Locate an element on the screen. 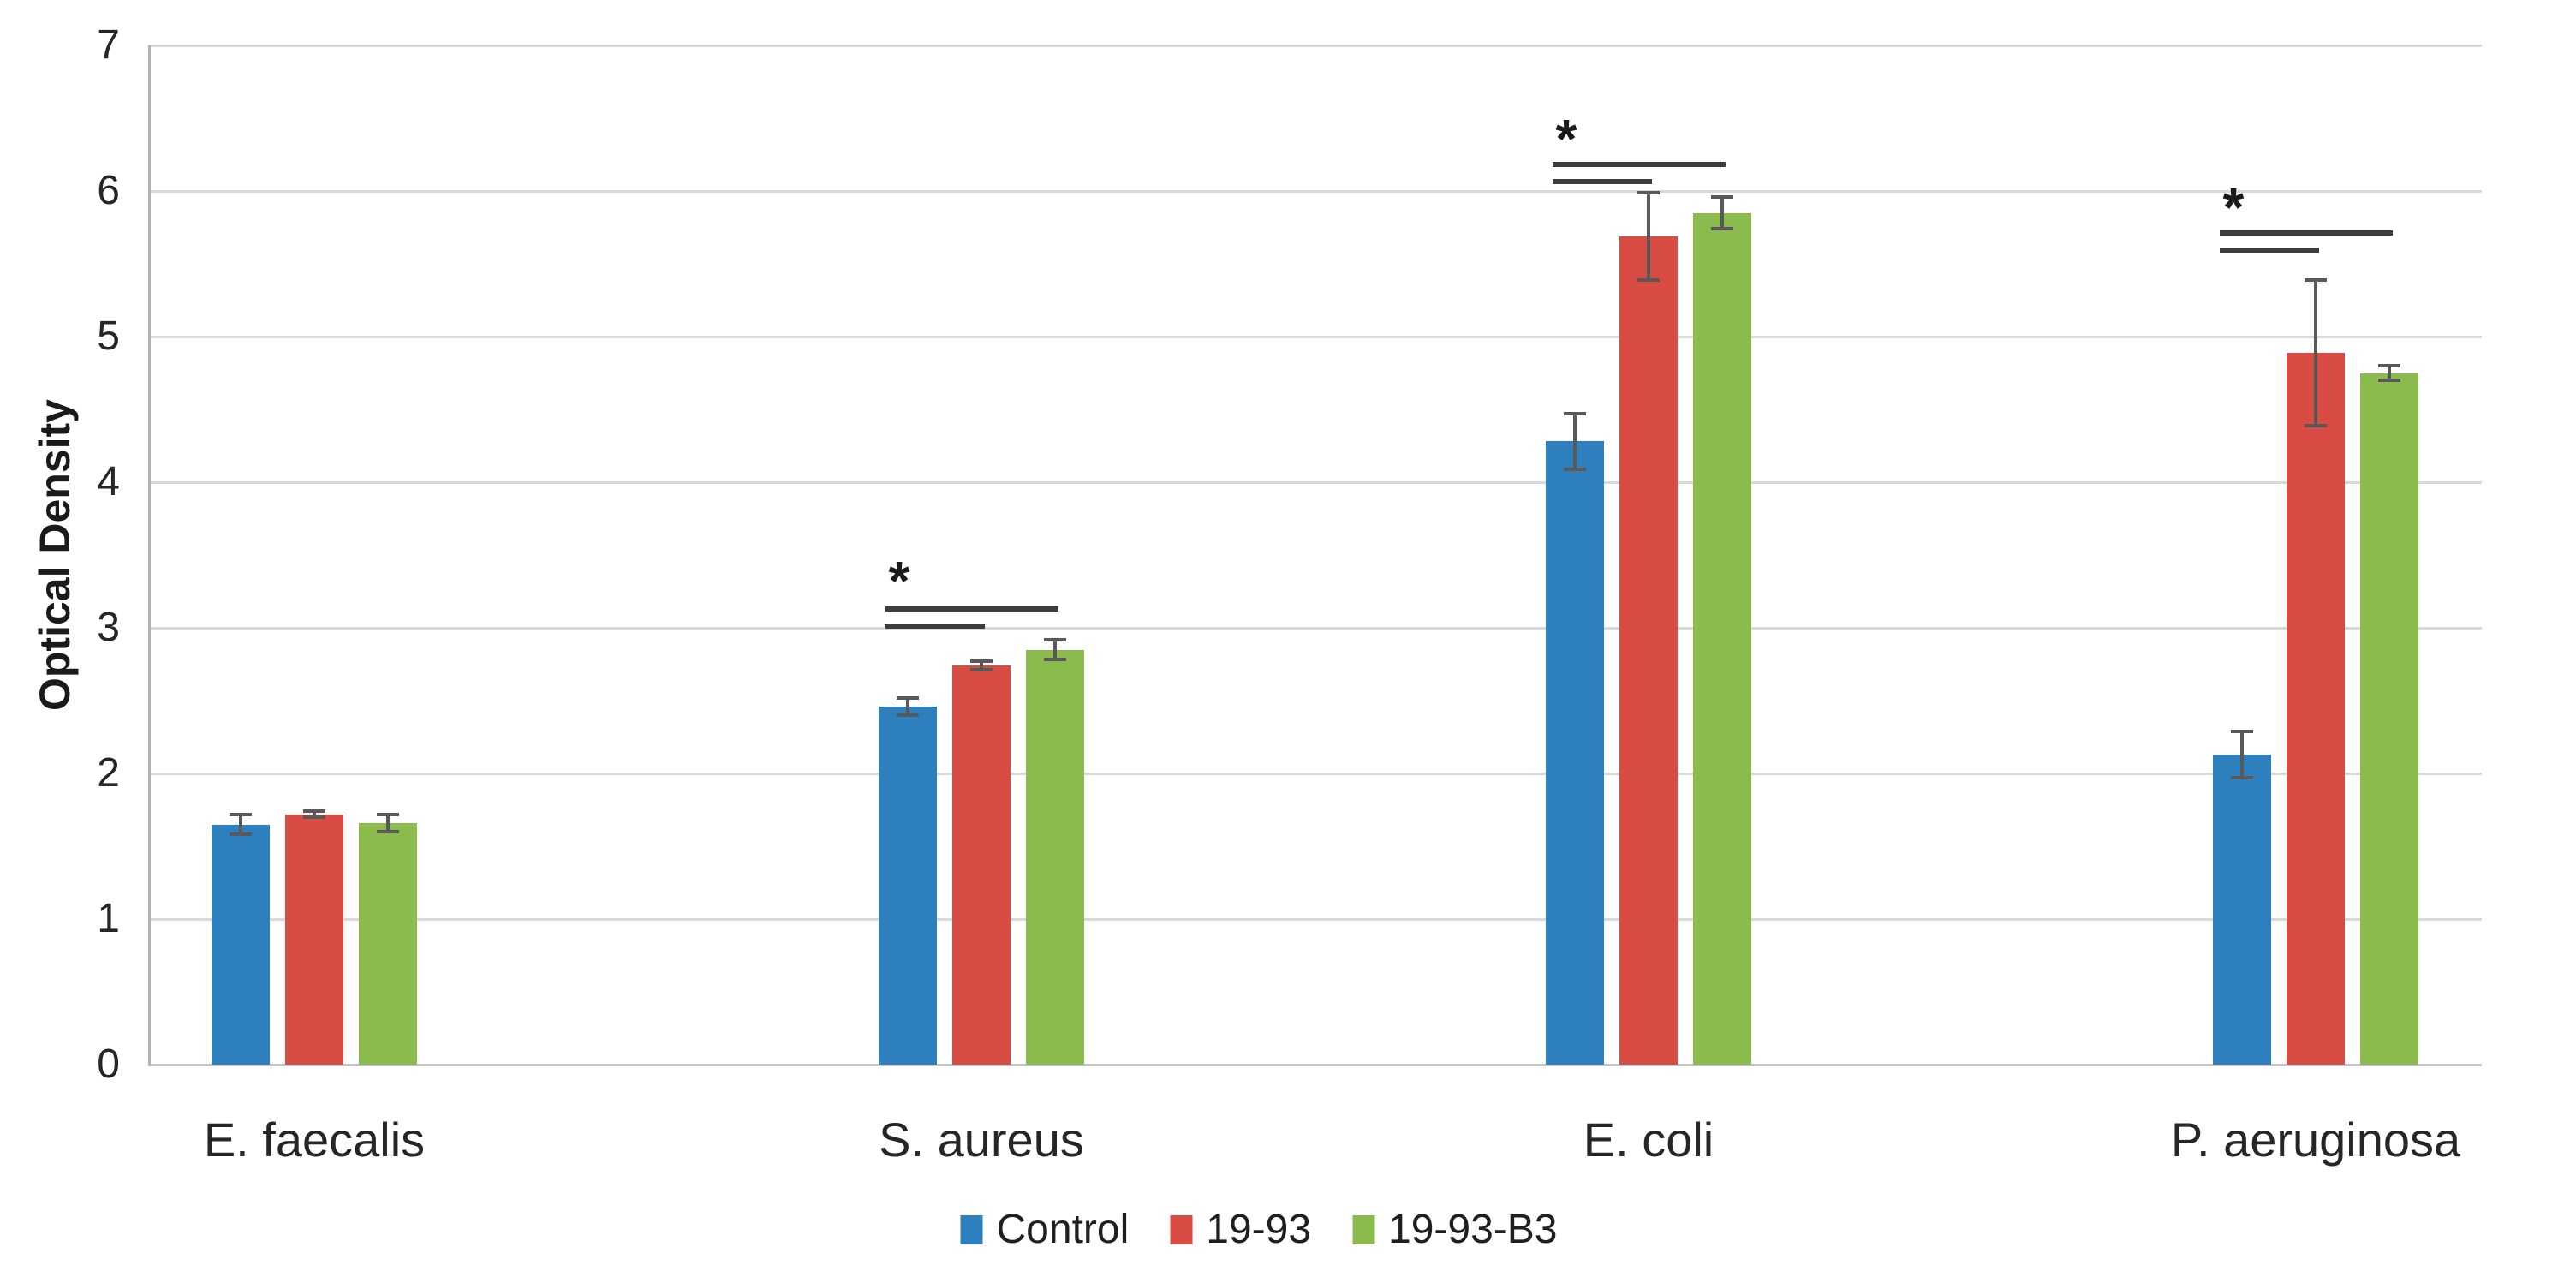  legend-item-19-93-b3: 19-93-B3 is located at coordinates (1454, 1229).